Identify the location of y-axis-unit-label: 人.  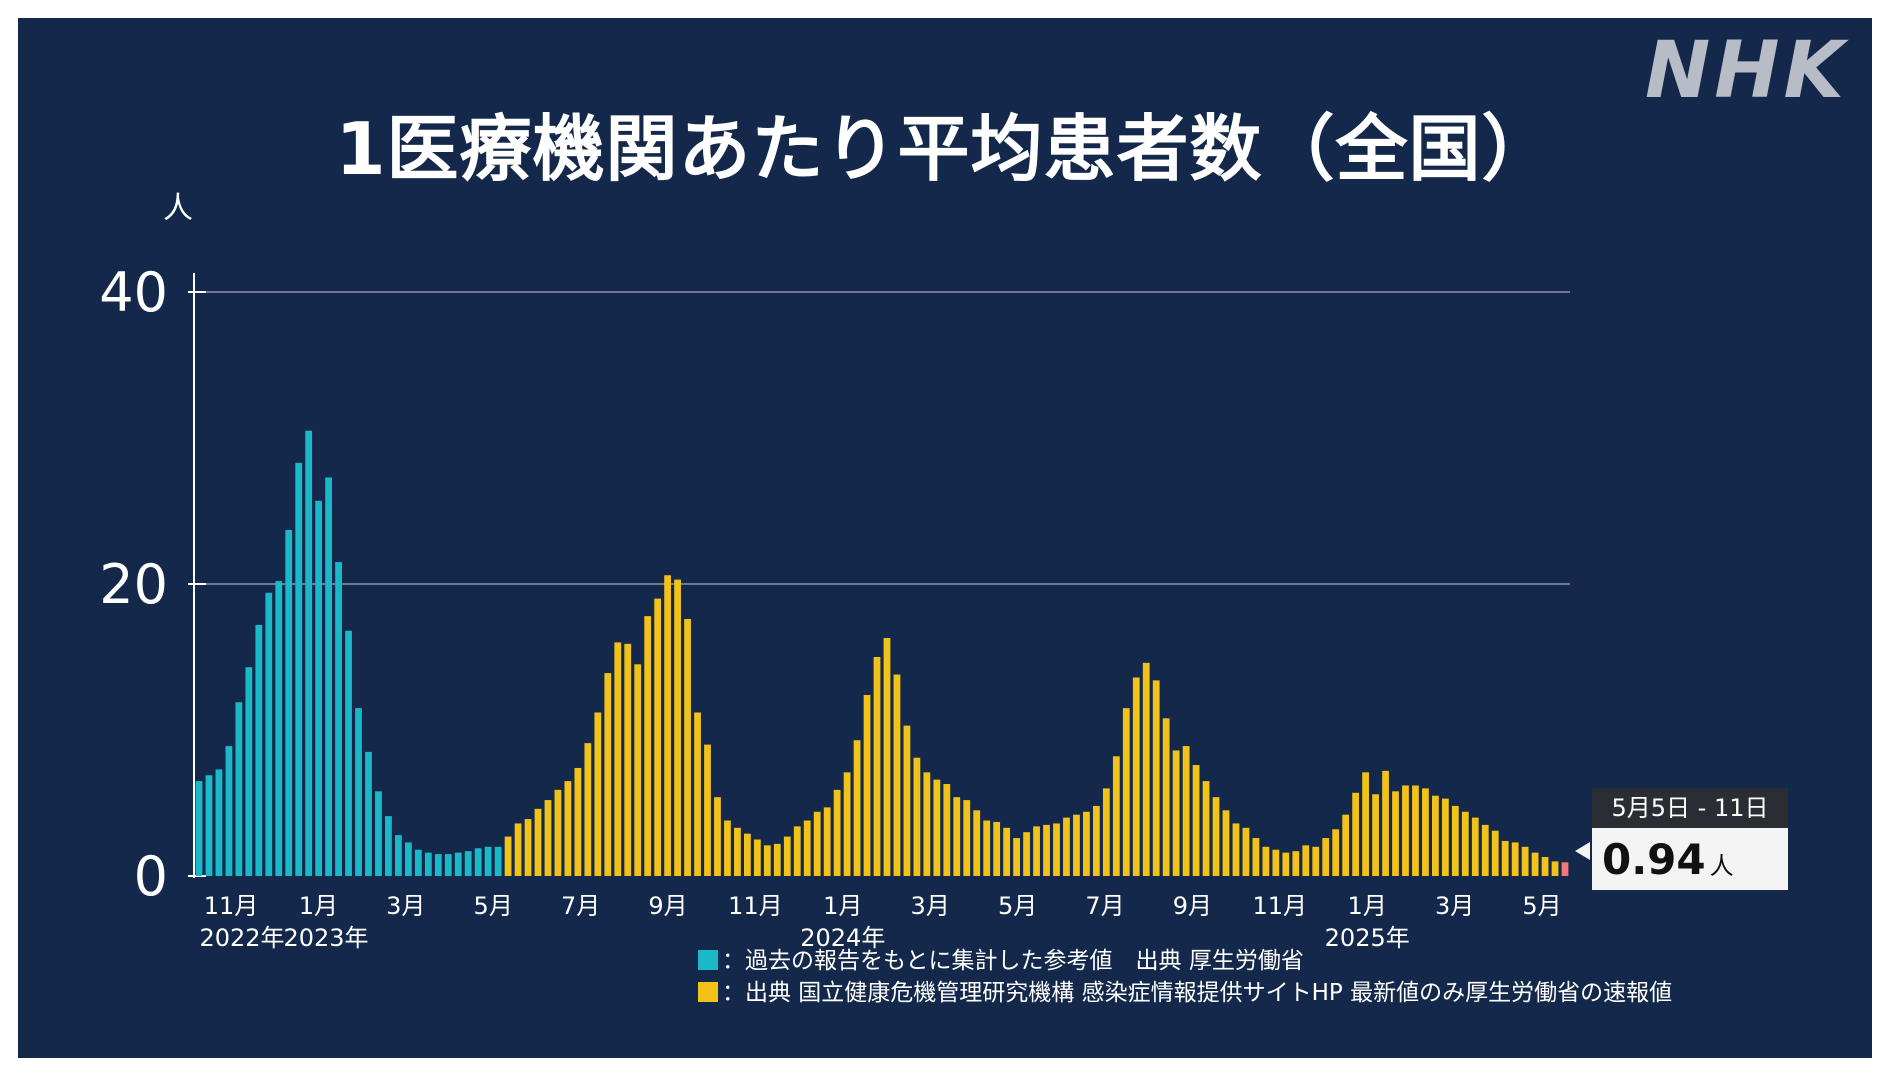
(178, 208).